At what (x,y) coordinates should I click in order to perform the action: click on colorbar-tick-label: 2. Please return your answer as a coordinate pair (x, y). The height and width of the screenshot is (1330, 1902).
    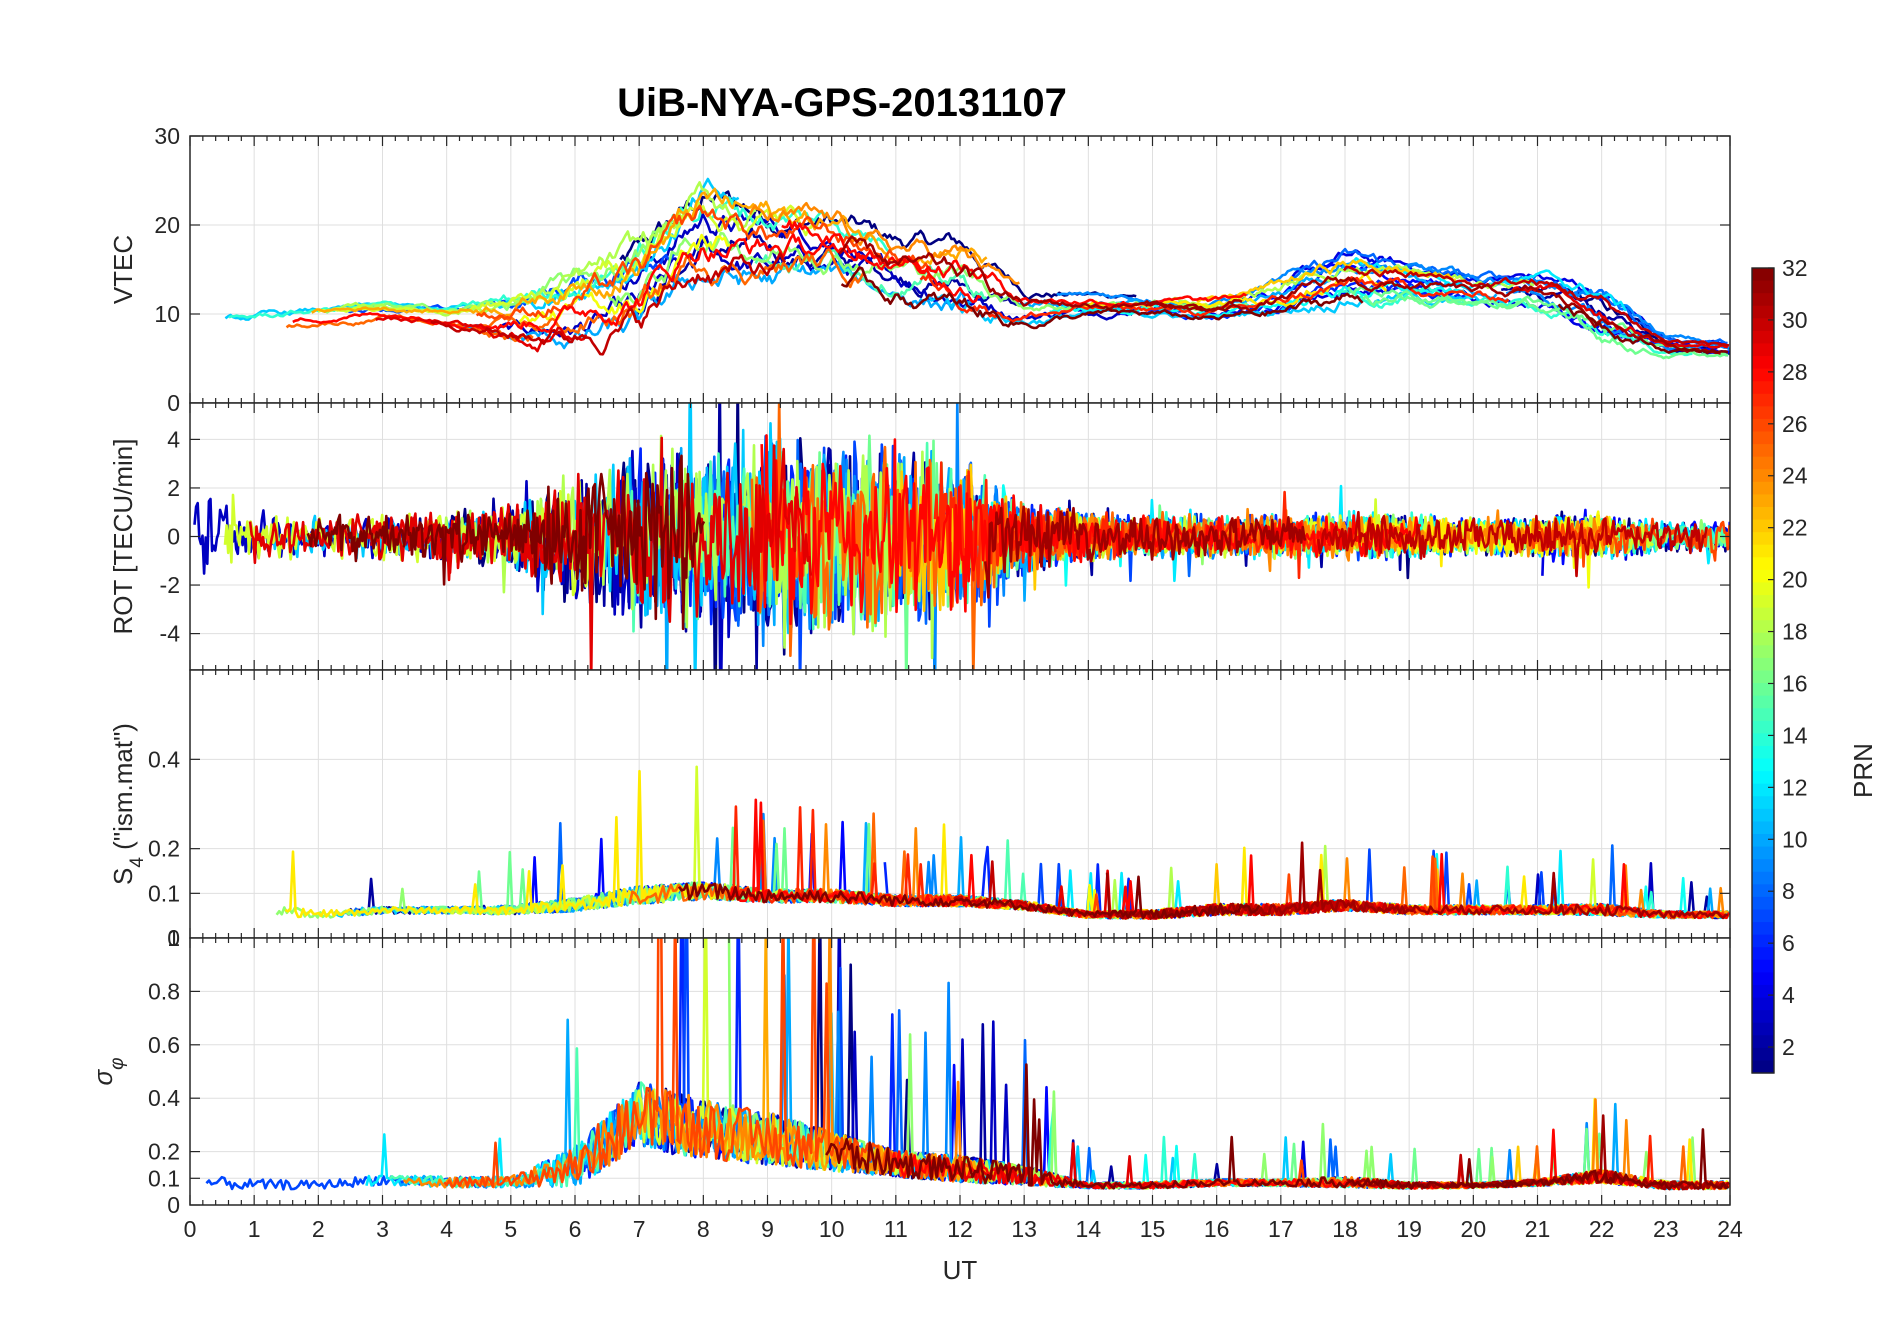
    Looking at the image, I should click on (1788, 1047).